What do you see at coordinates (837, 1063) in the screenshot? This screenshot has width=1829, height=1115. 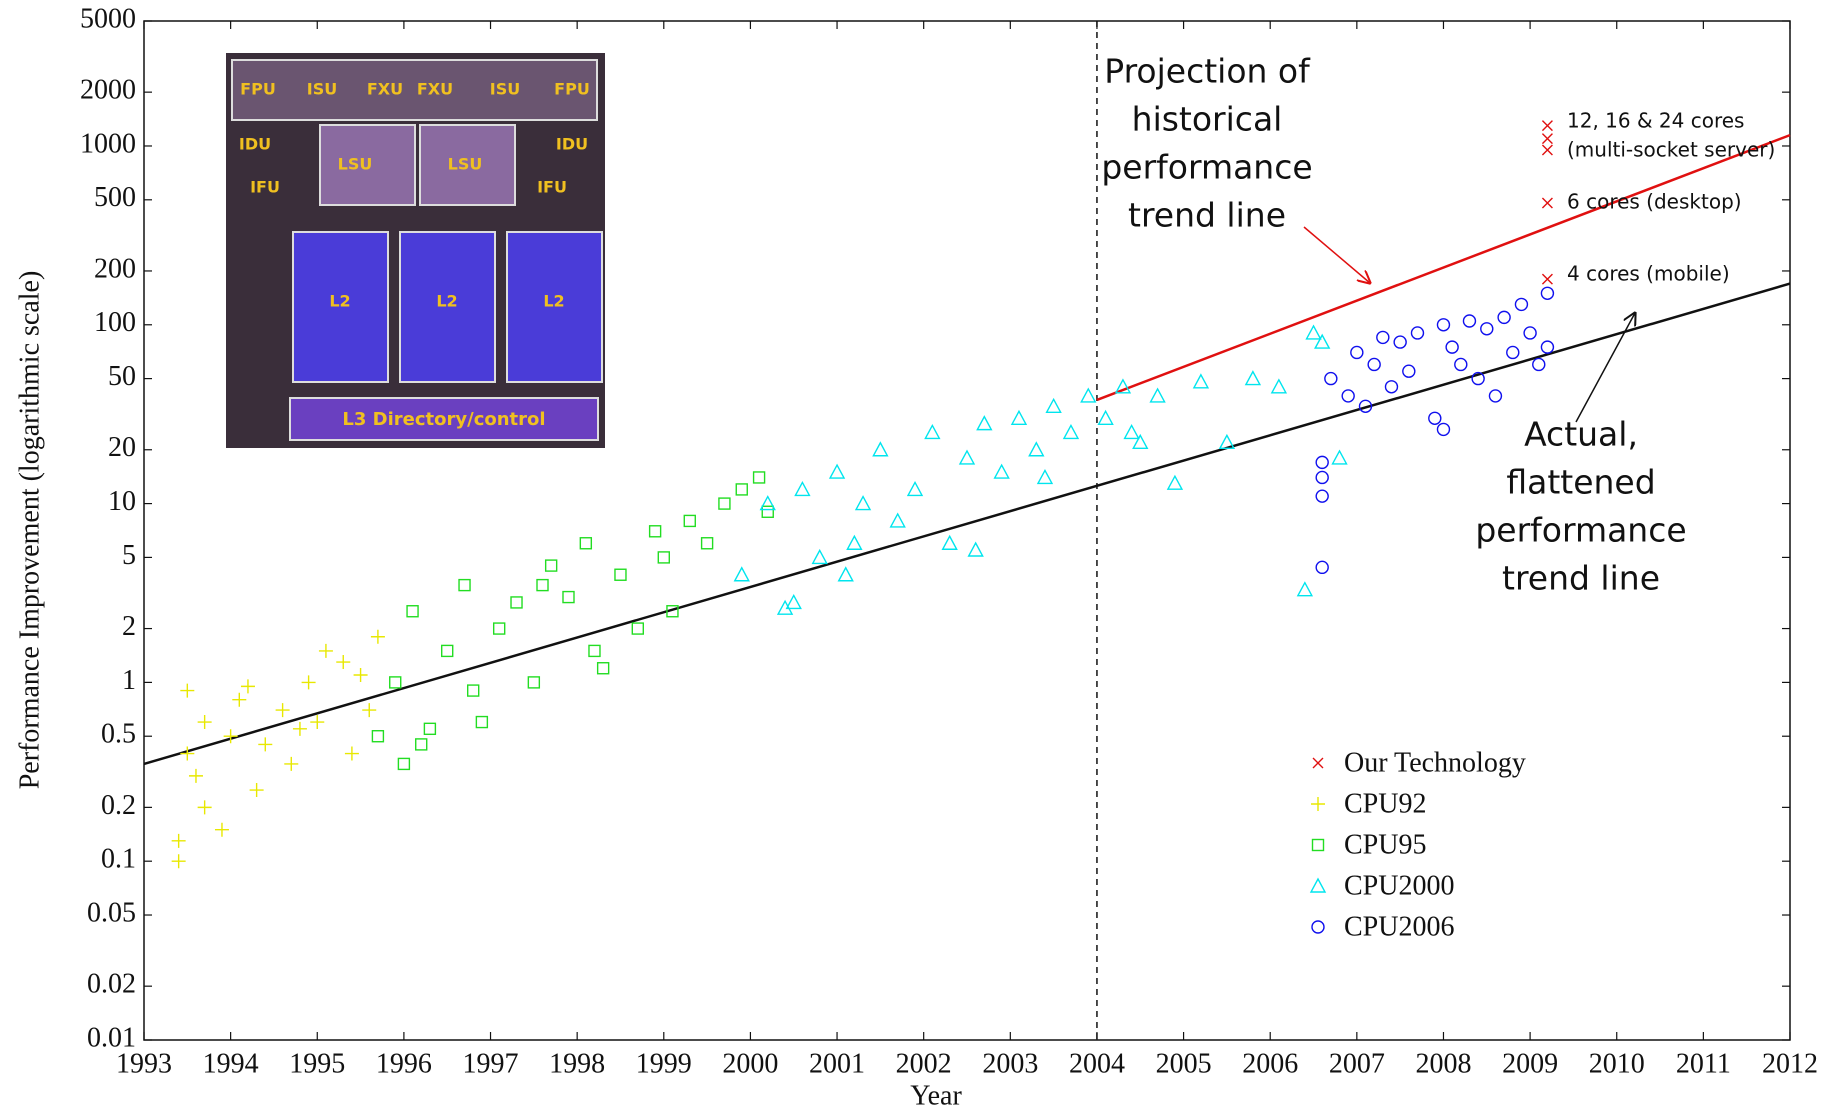 I see `x-tick-label: 2001` at bounding box center [837, 1063].